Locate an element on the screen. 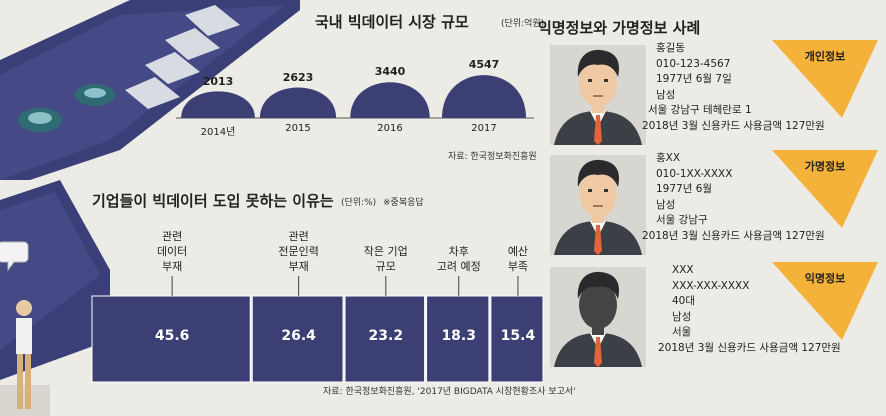  tag-label: 가명정보 is located at coordinates (825, 166).